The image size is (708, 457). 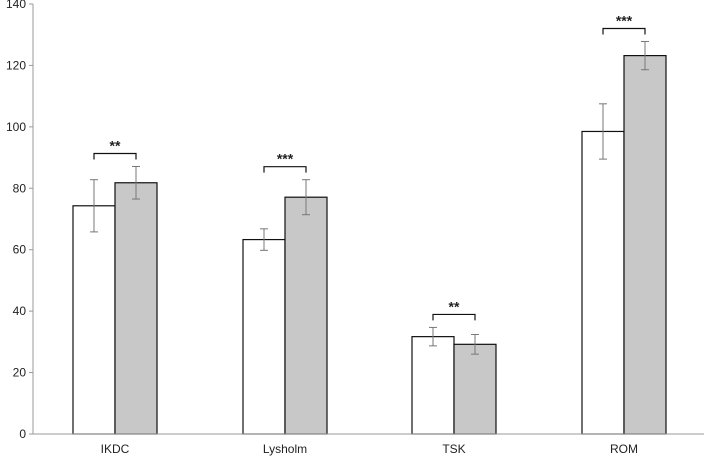 What do you see at coordinates (16, 65) in the screenshot?
I see `y-tick-label: 120` at bounding box center [16, 65].